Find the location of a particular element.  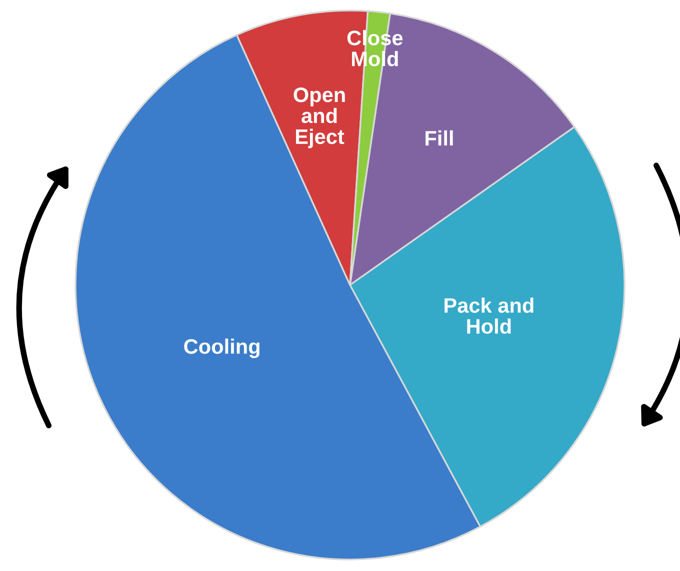

slice-label: Fill is located at coordinates (439, 138).